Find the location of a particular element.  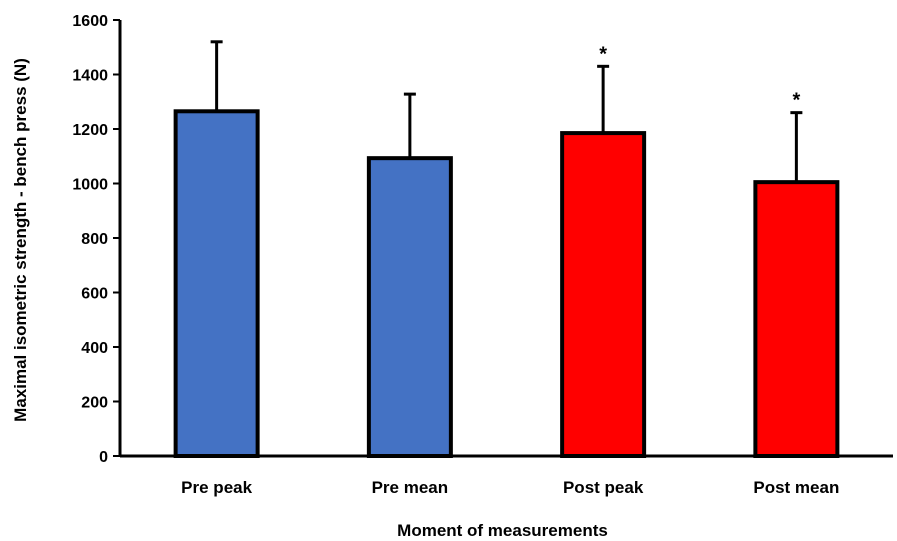

x-axis-labels: Pre peak Pre mean Post peak Post mean is located at coordinates (510, 487).